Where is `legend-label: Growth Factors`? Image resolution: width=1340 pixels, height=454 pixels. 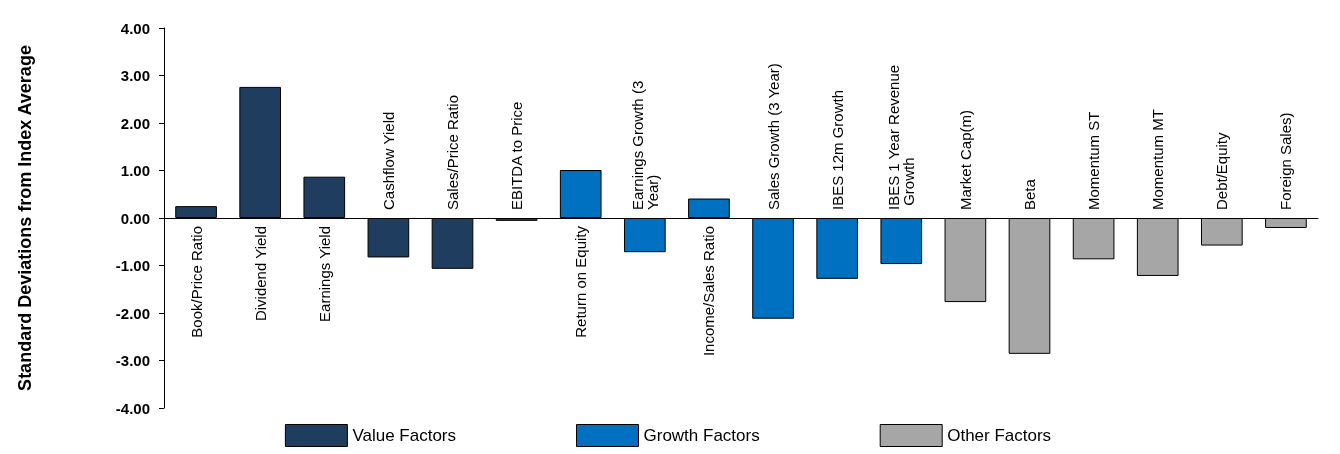
legend-label: Growth Factors is located at coordinates (701, 435).